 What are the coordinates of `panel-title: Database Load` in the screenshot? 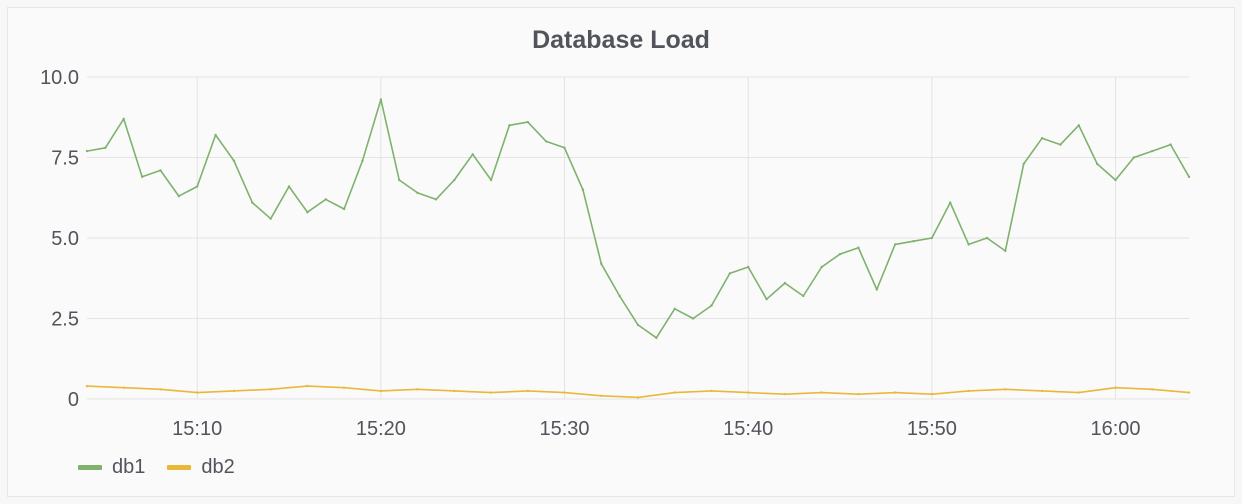 It's located at (621, 40).